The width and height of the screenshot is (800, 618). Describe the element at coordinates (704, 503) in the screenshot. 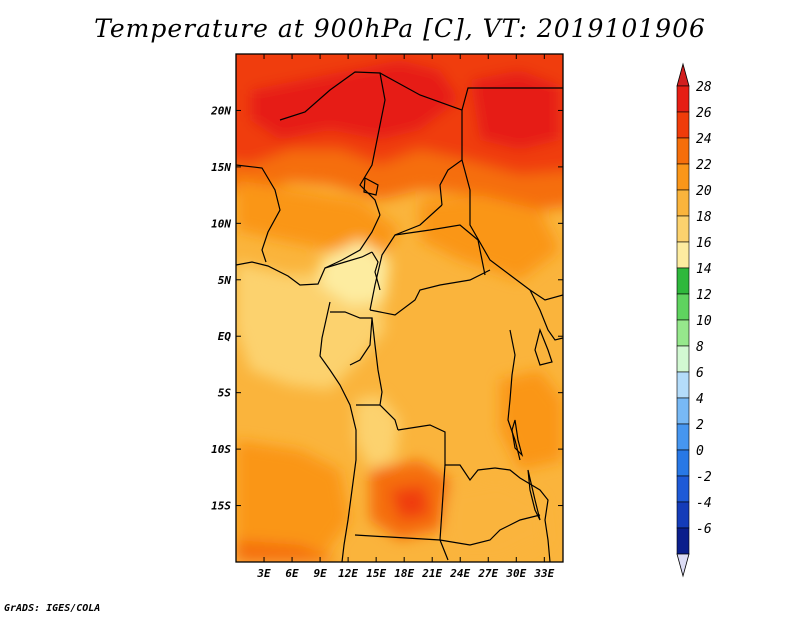

I see `colorbar-label: -4` at that location.